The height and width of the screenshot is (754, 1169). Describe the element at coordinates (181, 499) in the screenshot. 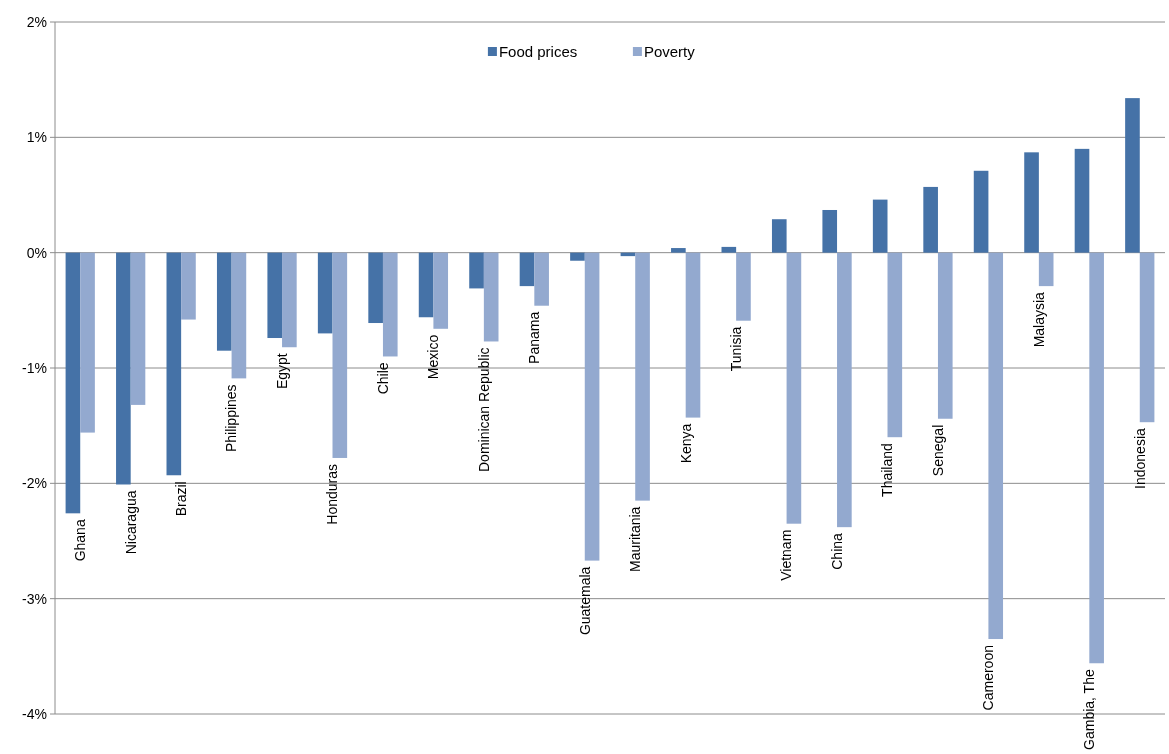

I see `x-tick-label: Brazil` at that location.